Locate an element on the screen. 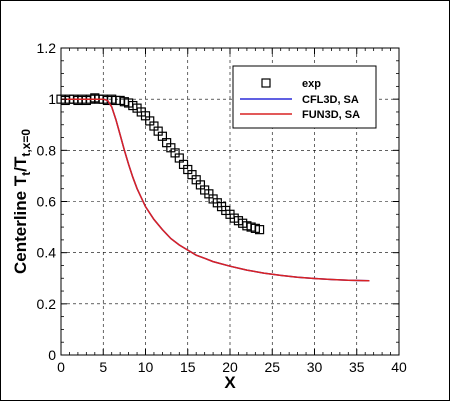 The height and width of the screenshot is (401, 450). x-tick-label: 20 is located at coordinates (230, 367).